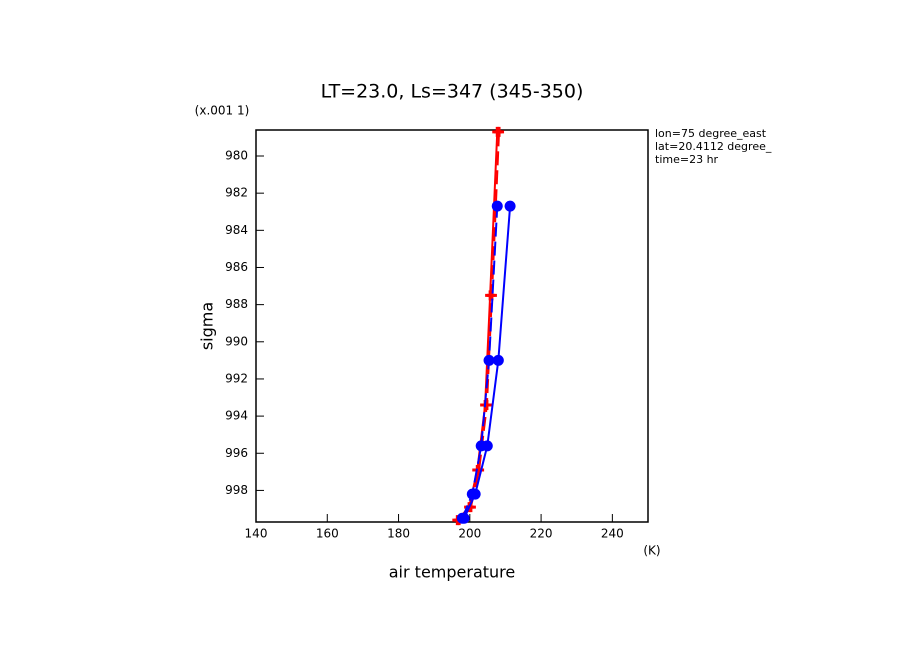 Image resolution: width=904 pixels, height=654 pixels. I want to click on annotation: lon=75 degree_east, so click(711, 133).